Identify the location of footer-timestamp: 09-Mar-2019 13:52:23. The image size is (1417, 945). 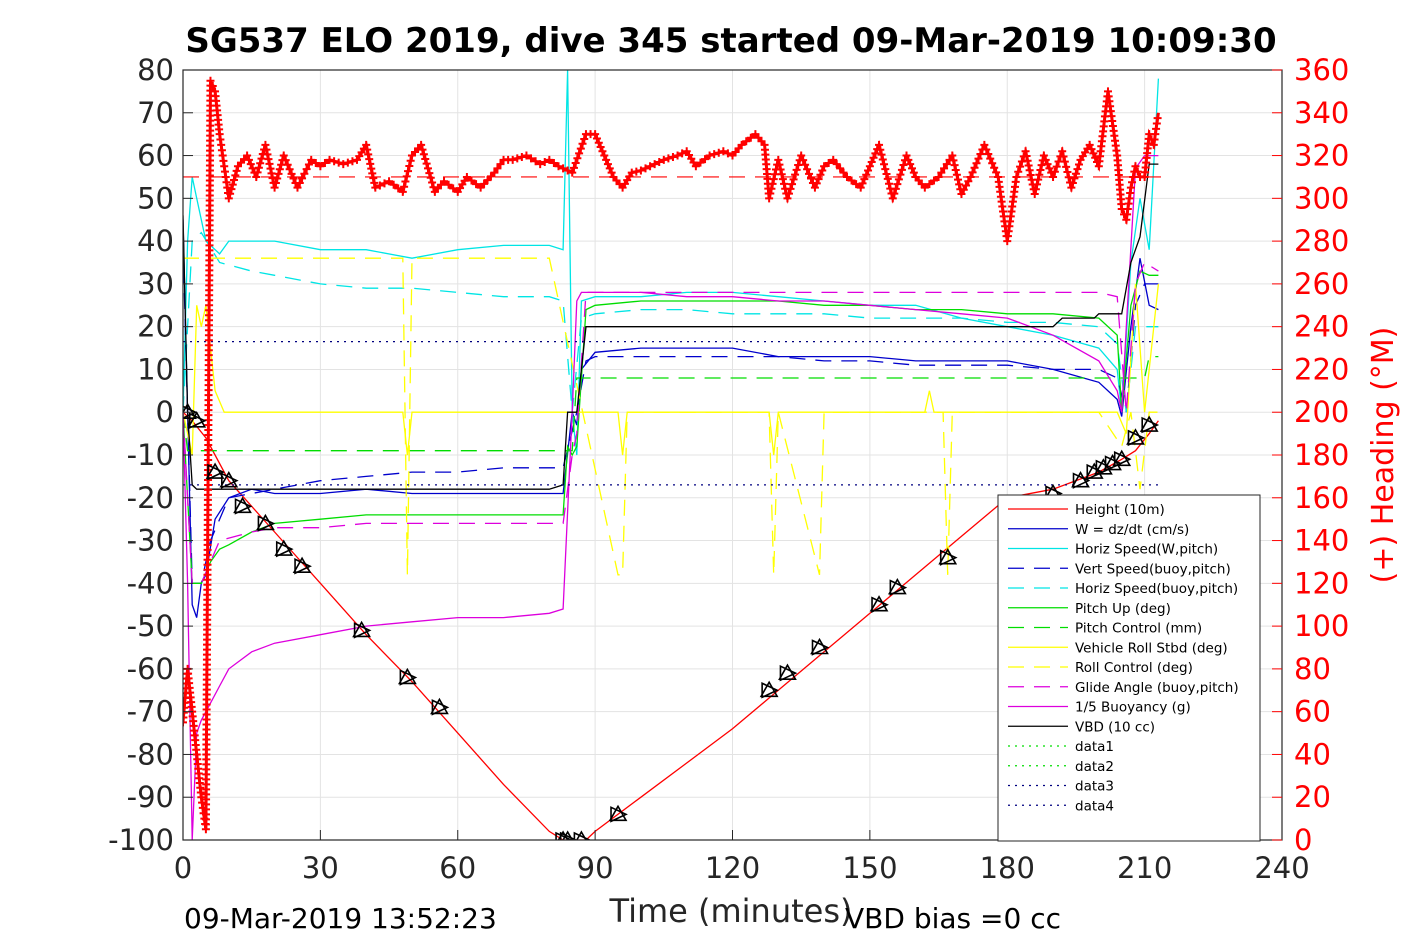
(340, 918).